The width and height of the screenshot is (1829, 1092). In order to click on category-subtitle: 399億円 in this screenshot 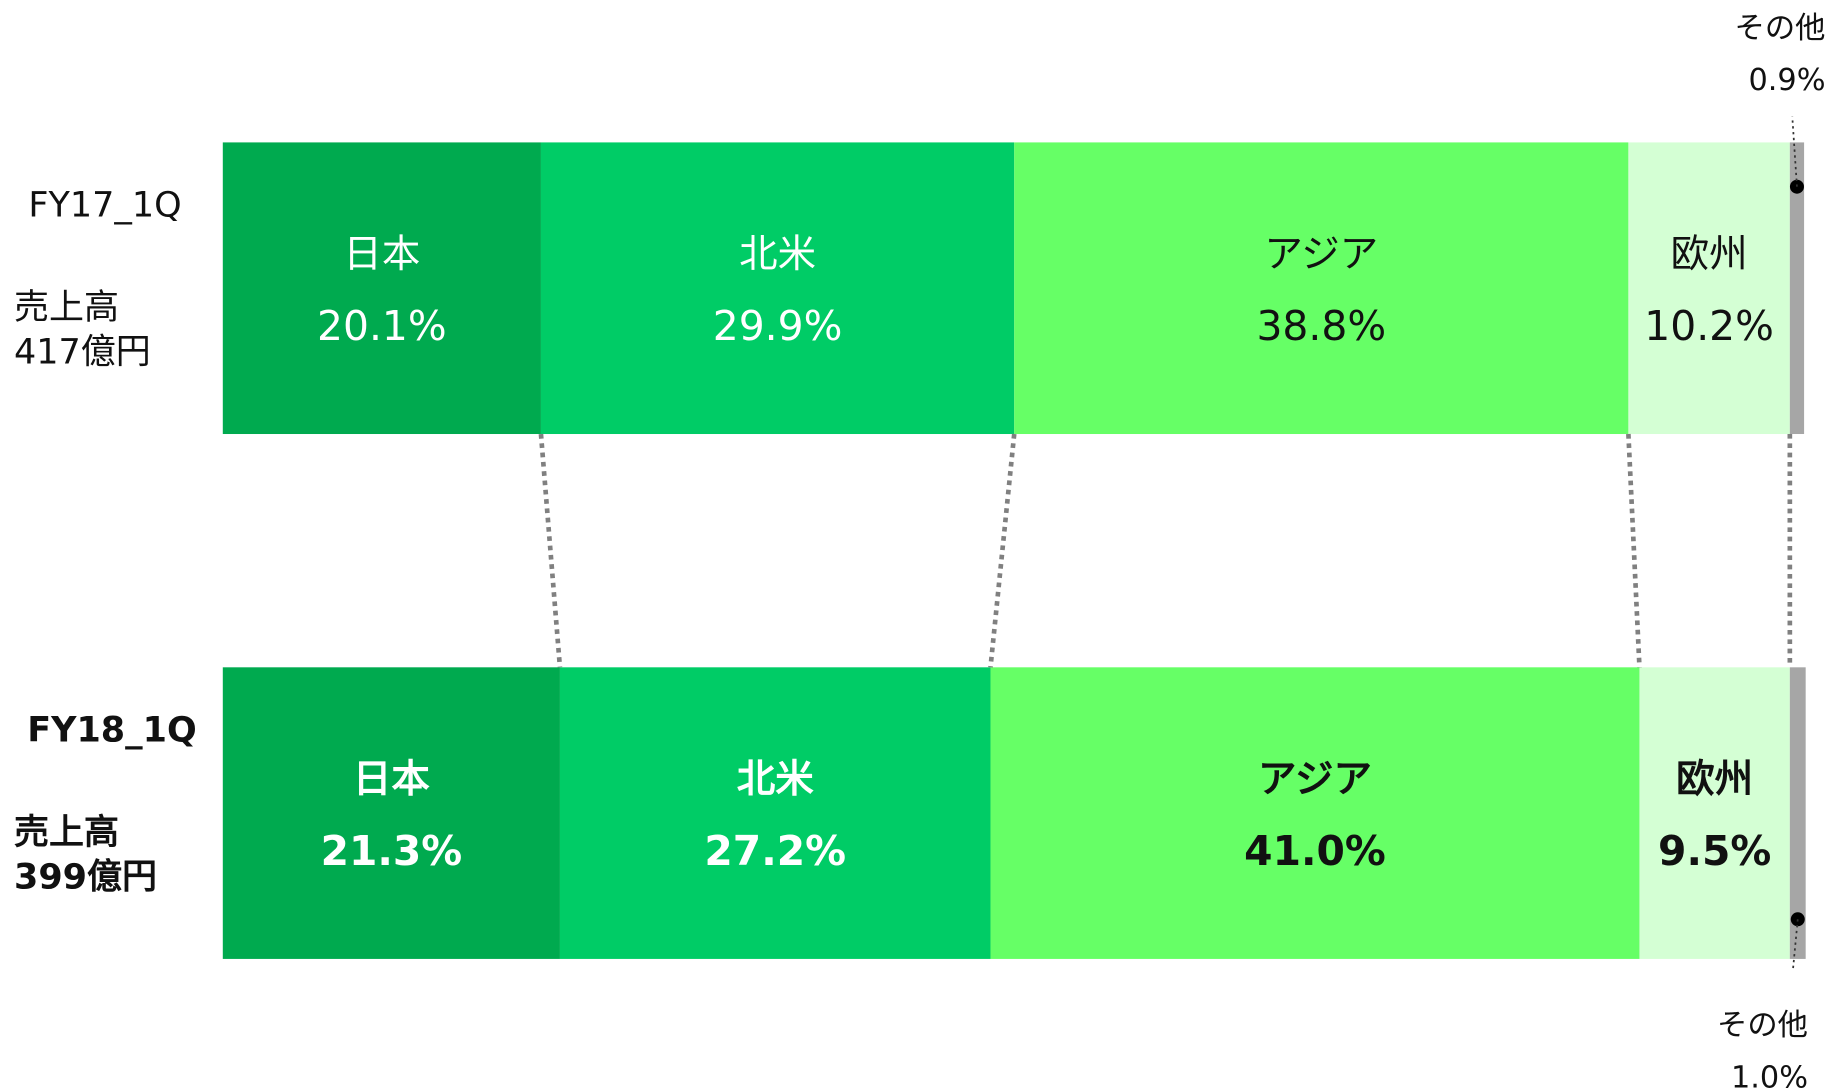, I will do `click(85, 877)`.